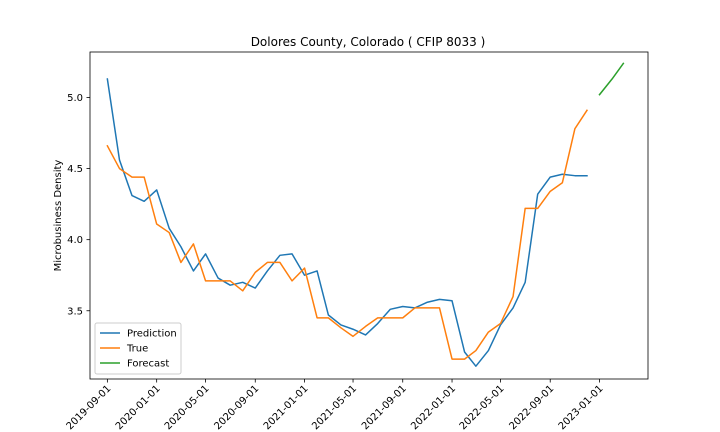 This screenshot has height=432, width=720. Describe the element at coordinates (75, 311) in the screenshot. I see `y-tick-label: 3.5` at that location.